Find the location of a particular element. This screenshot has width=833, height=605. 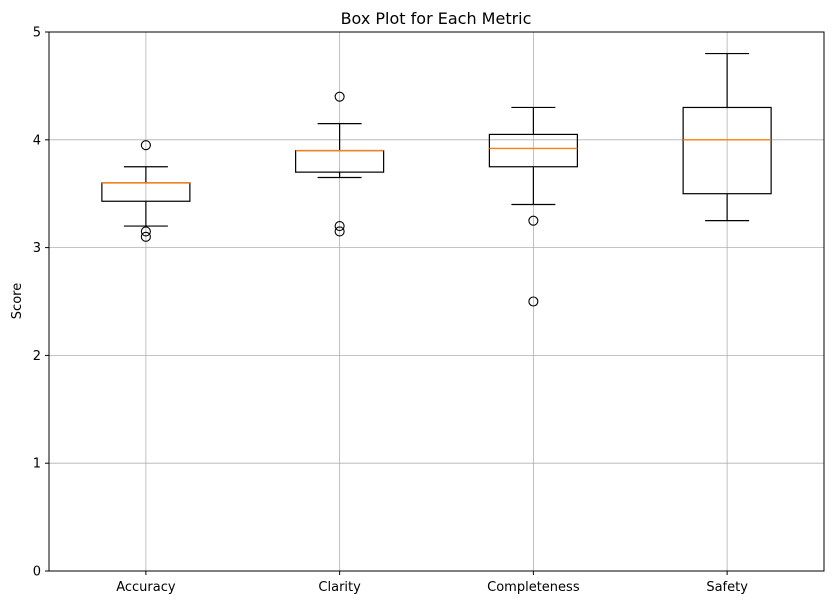

x-tick-label: Accuracy is located at coordinates (146, 587).